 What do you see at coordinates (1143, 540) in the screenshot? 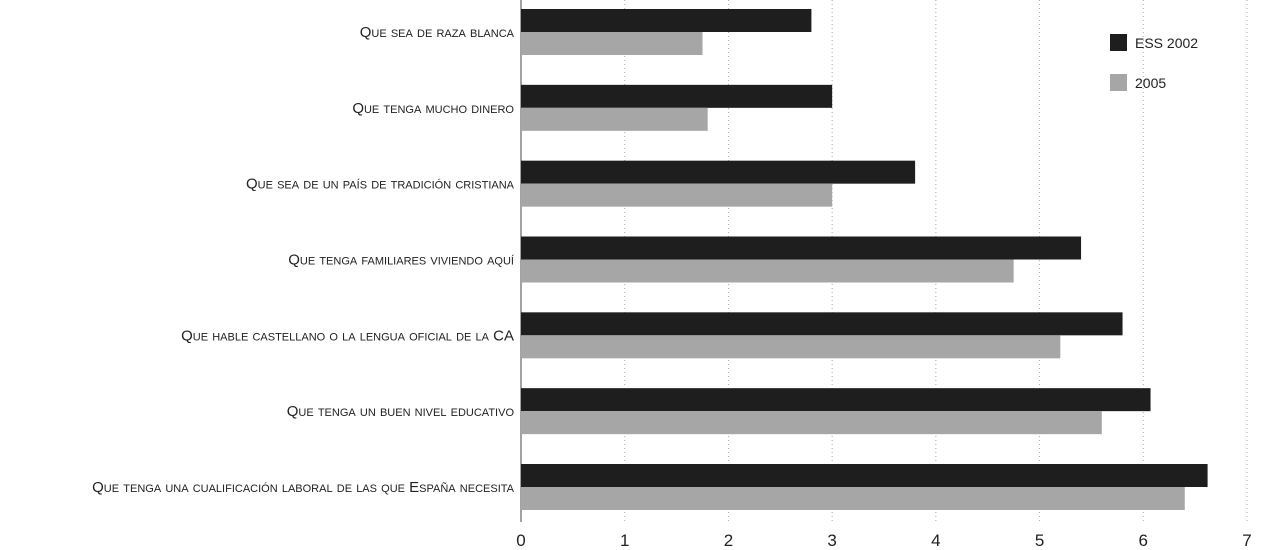
I see `x-tick-label: 6` at bounding box center [1143, 540].